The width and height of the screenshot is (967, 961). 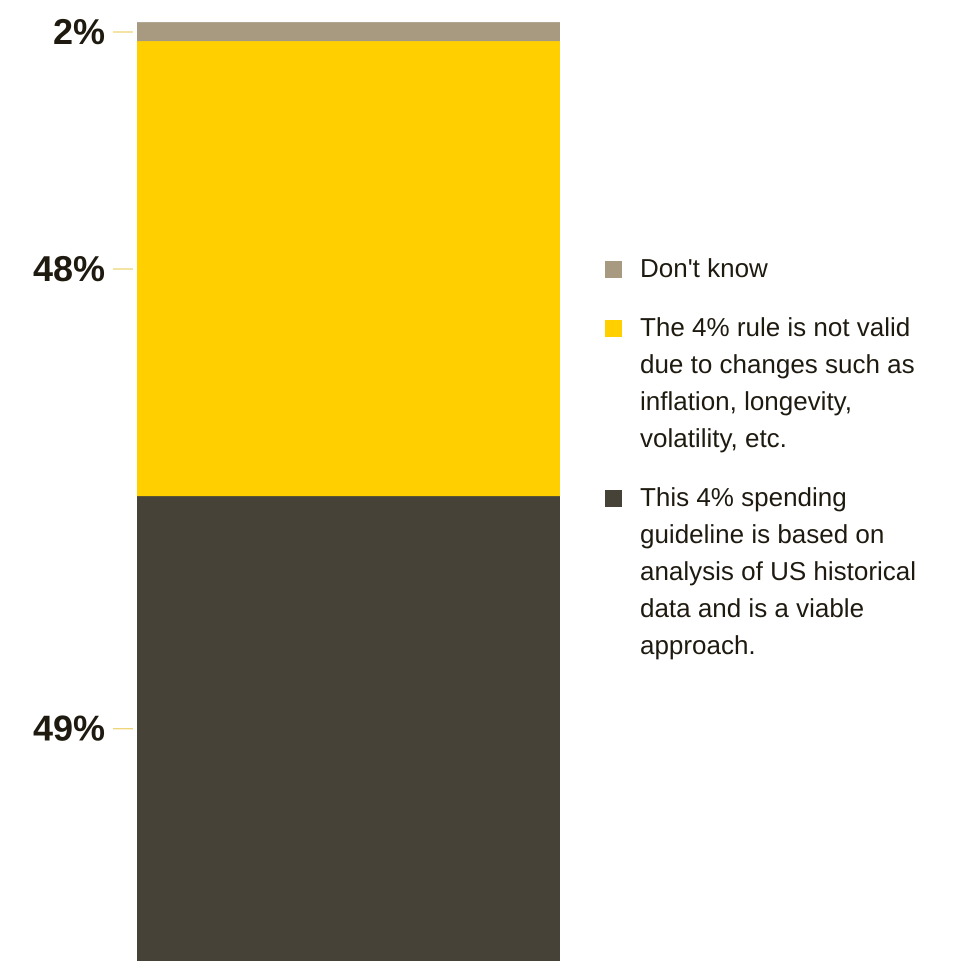 What do you see at coordinates (704, 268) in the screenshot?
I see `legend-label: Don't know` at bounding box center [704, 268].